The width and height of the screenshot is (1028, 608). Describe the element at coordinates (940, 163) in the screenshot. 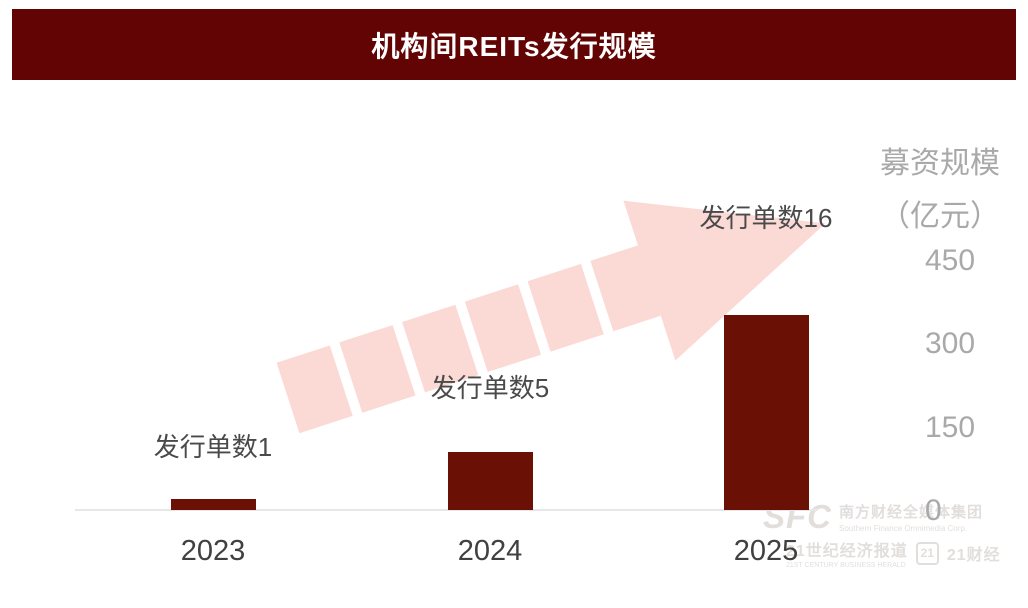

I see `y-axis-title-line1: 募资规模` at that location.